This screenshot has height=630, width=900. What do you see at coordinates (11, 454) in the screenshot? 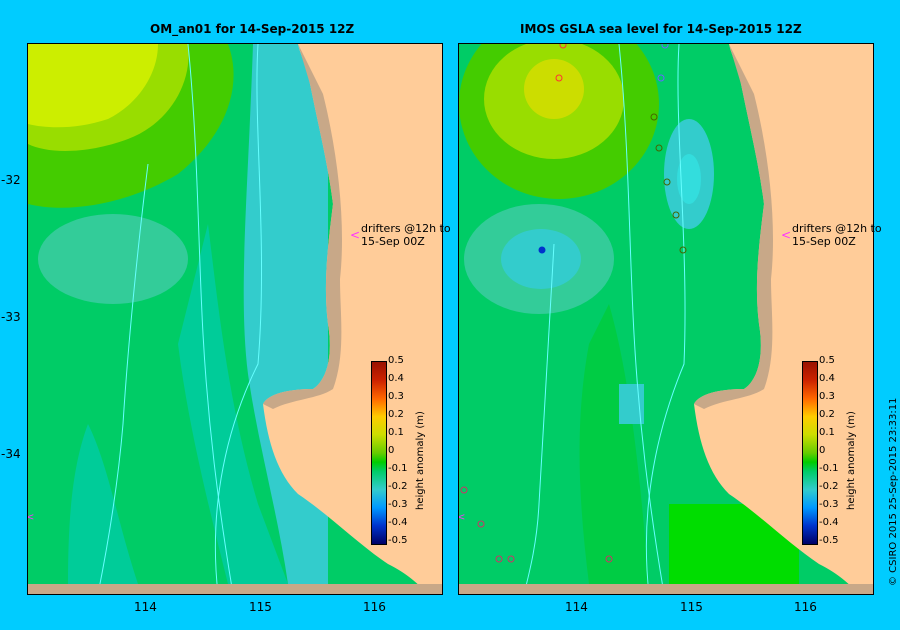
I see `lat-tick-34: -34` at bounding box center [11, 454].